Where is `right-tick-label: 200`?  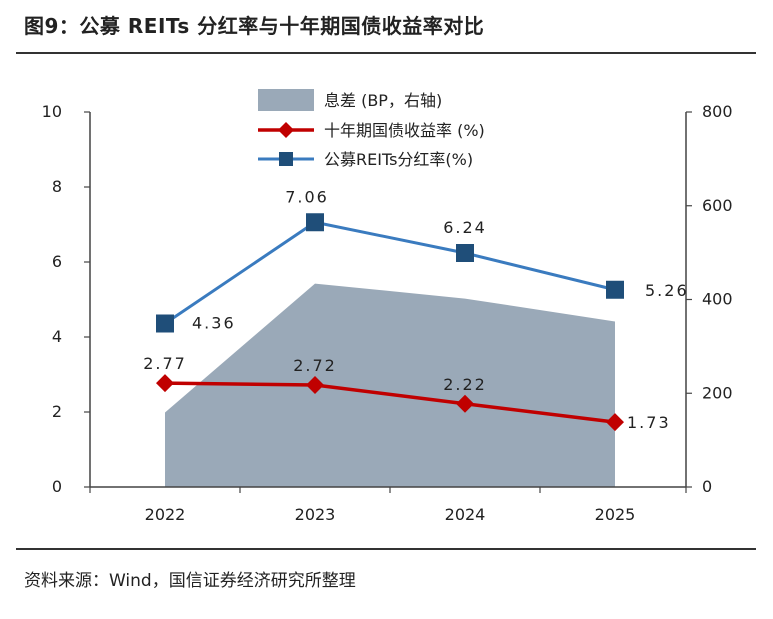 right-tick-label: 200 is located at coordinates (717, 392).